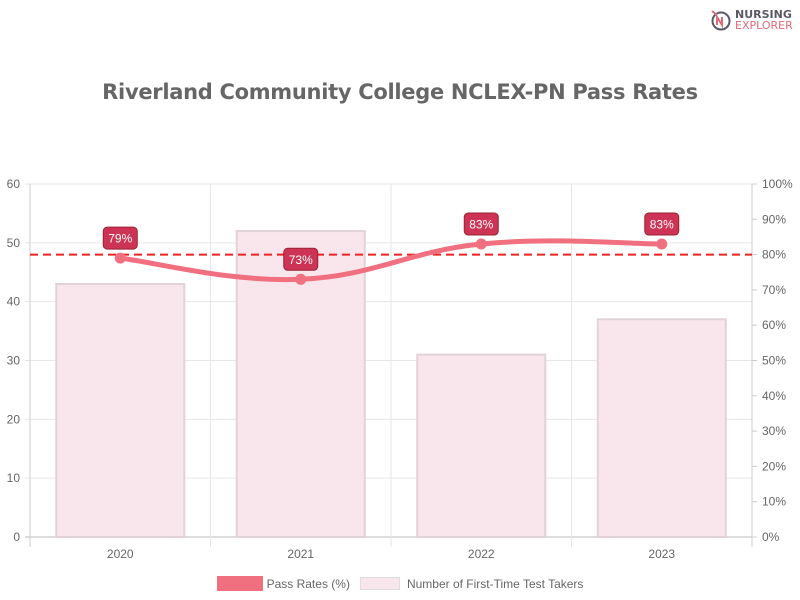 The image size is (800, 600). I want to click on y-left-tick: 10, so click(14, 478).